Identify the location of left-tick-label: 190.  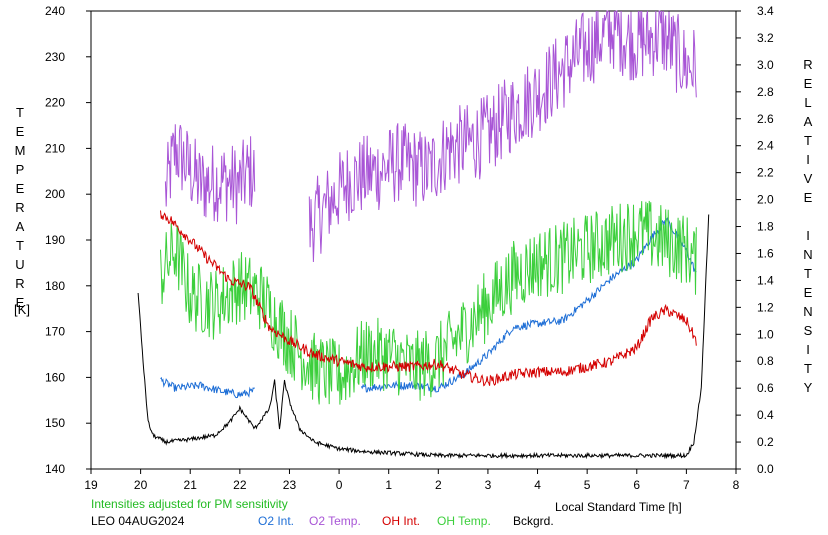
(55, 240).